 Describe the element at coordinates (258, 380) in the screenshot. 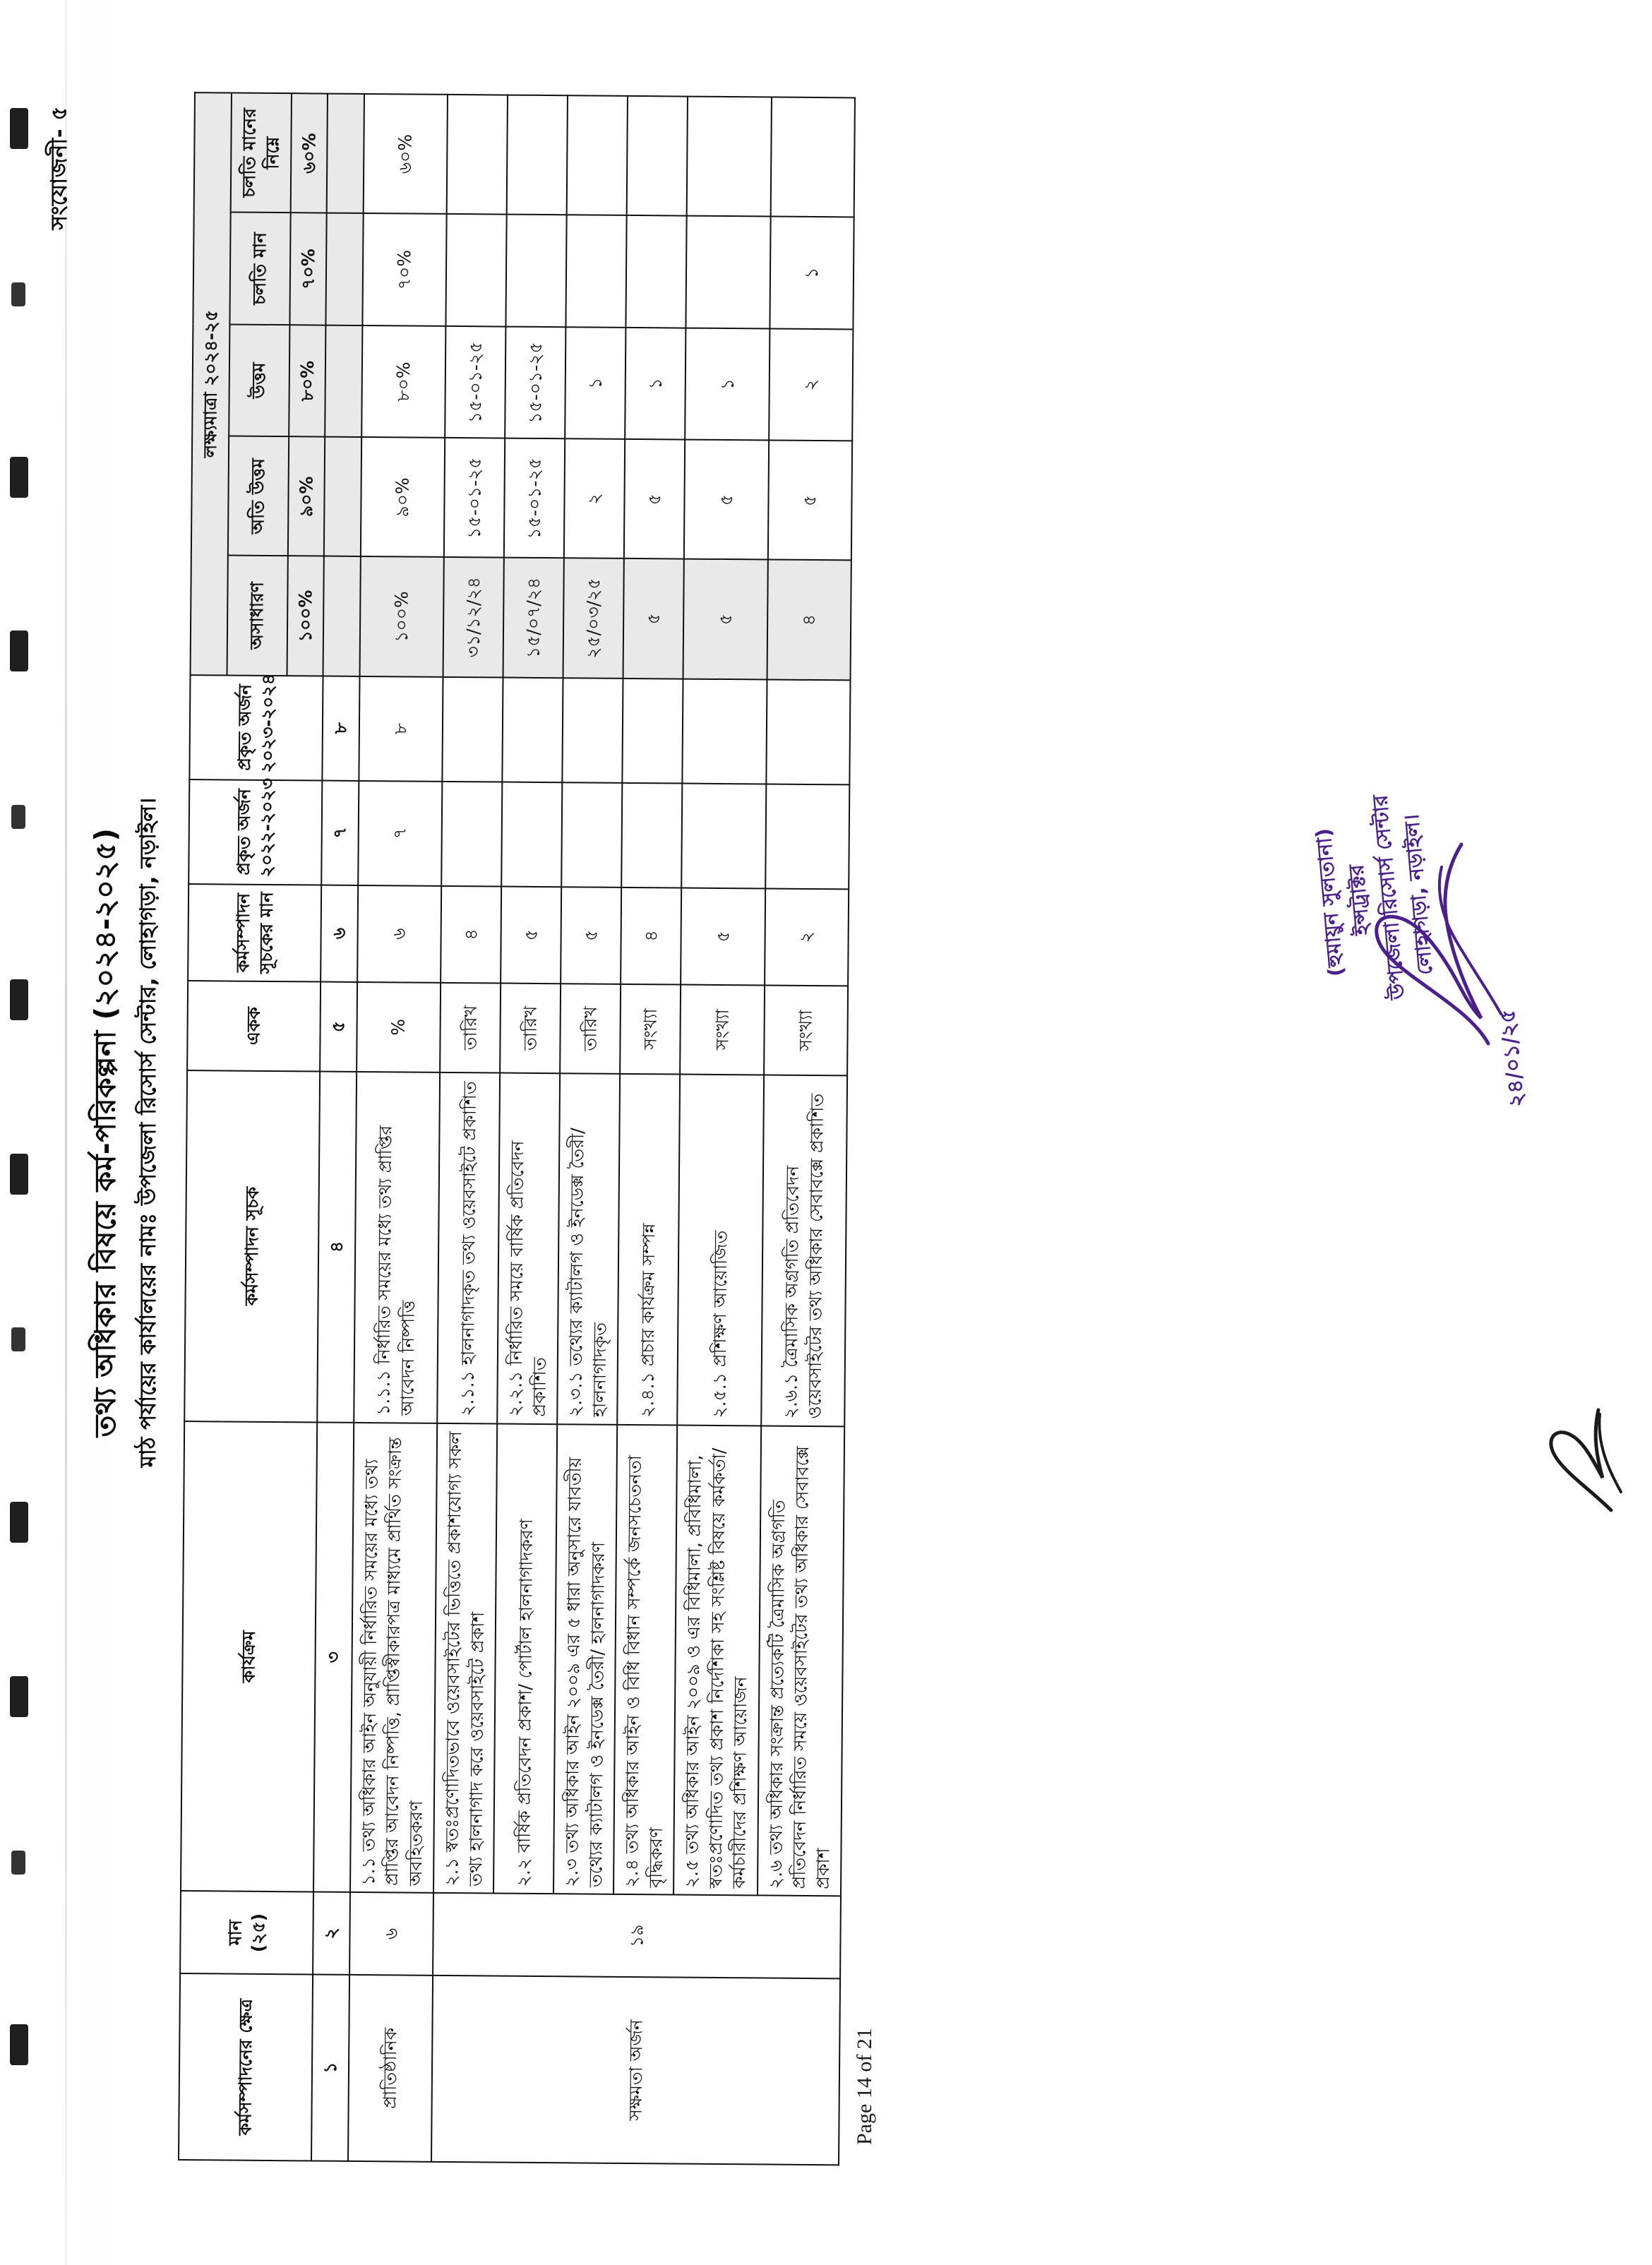

I see `th-target-good: উত্তম` at that location.